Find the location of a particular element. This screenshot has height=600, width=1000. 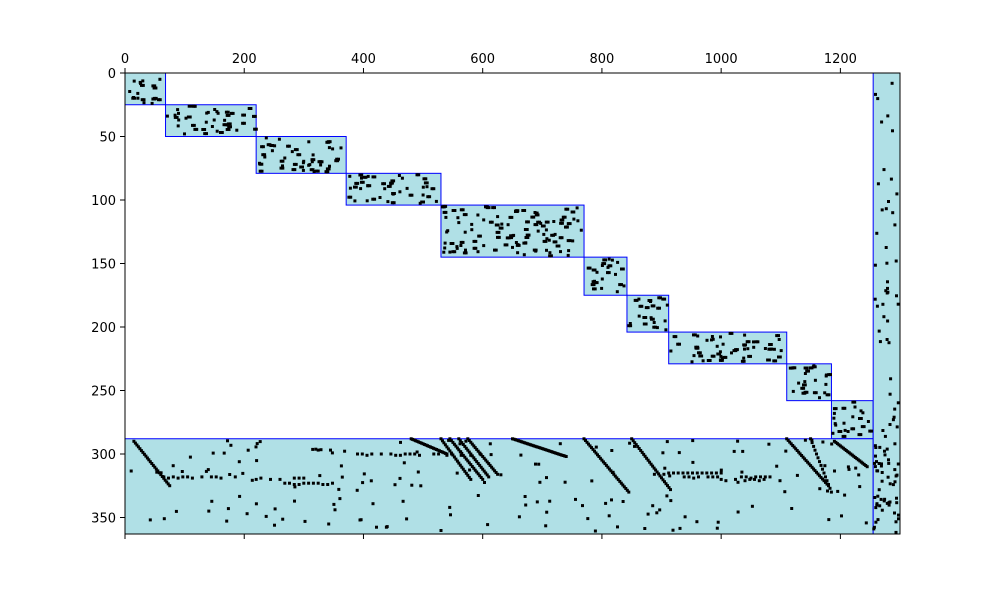

y-tick-label: 0 is located at coordinates (112, 74).